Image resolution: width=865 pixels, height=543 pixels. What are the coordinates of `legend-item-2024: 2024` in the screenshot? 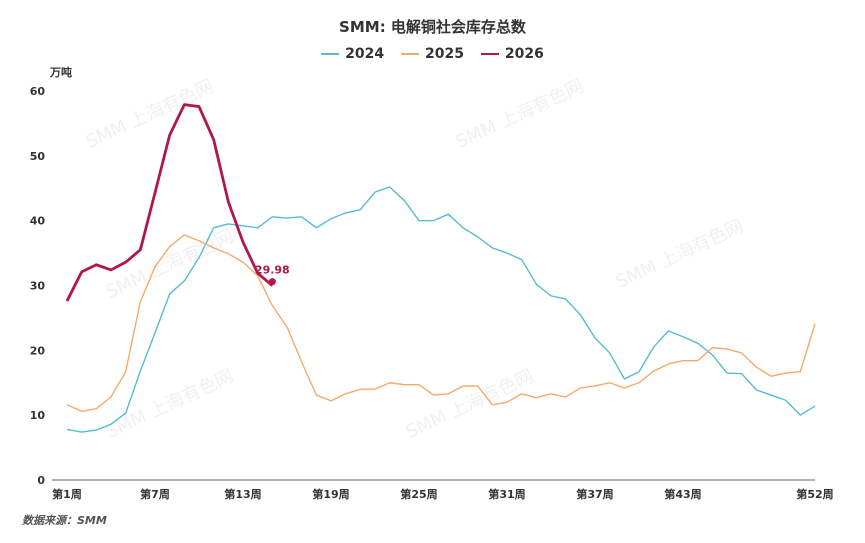 It's located at (352, 54).